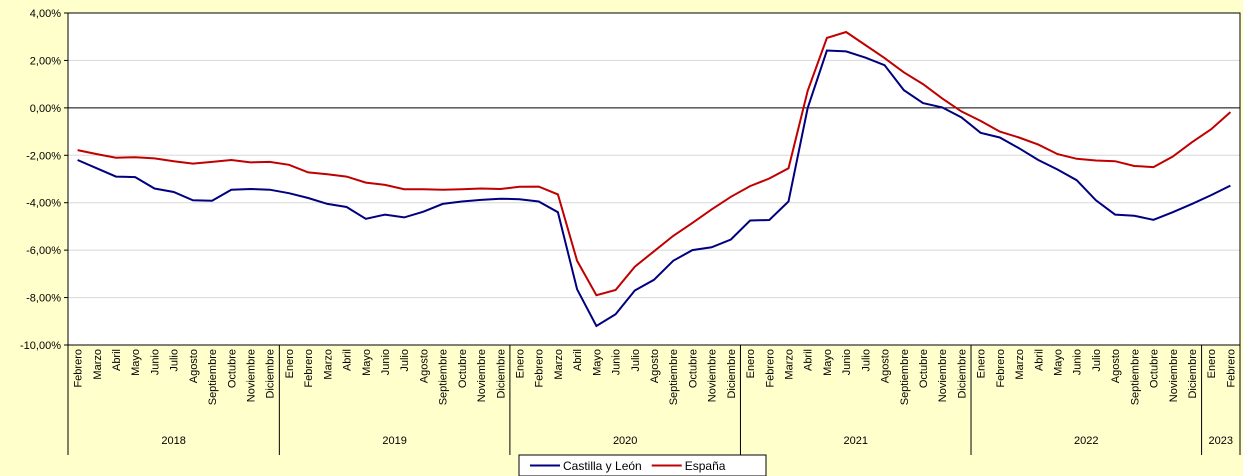  Describe the element at coordinates (43, 251) in the screenshot. I see `y-tick-label: -6,00%` at that location.